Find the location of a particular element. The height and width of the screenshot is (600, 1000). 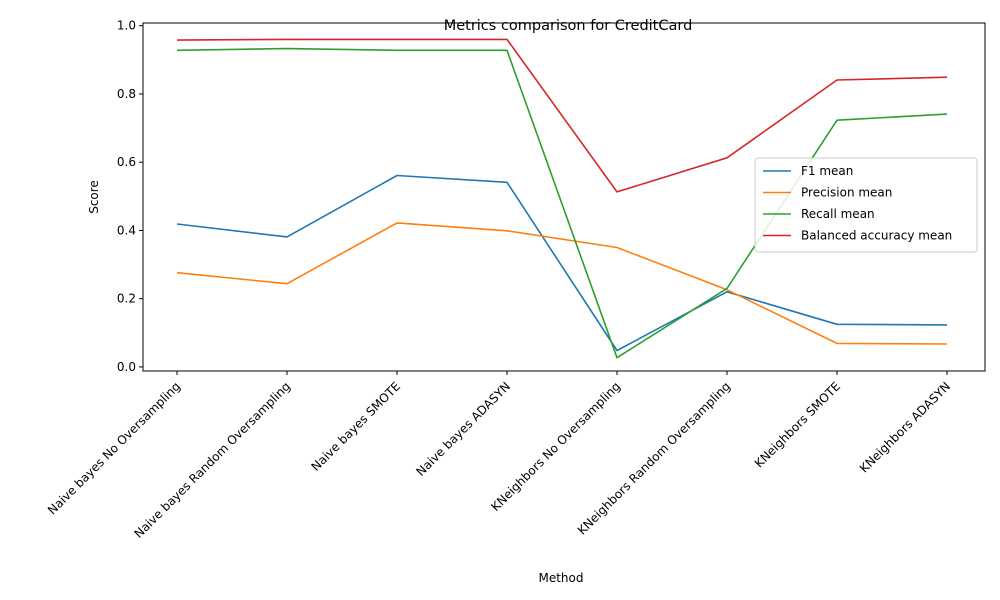

chart-title: Metrics comparison for CreditCard is located at coordinates (568, 26).